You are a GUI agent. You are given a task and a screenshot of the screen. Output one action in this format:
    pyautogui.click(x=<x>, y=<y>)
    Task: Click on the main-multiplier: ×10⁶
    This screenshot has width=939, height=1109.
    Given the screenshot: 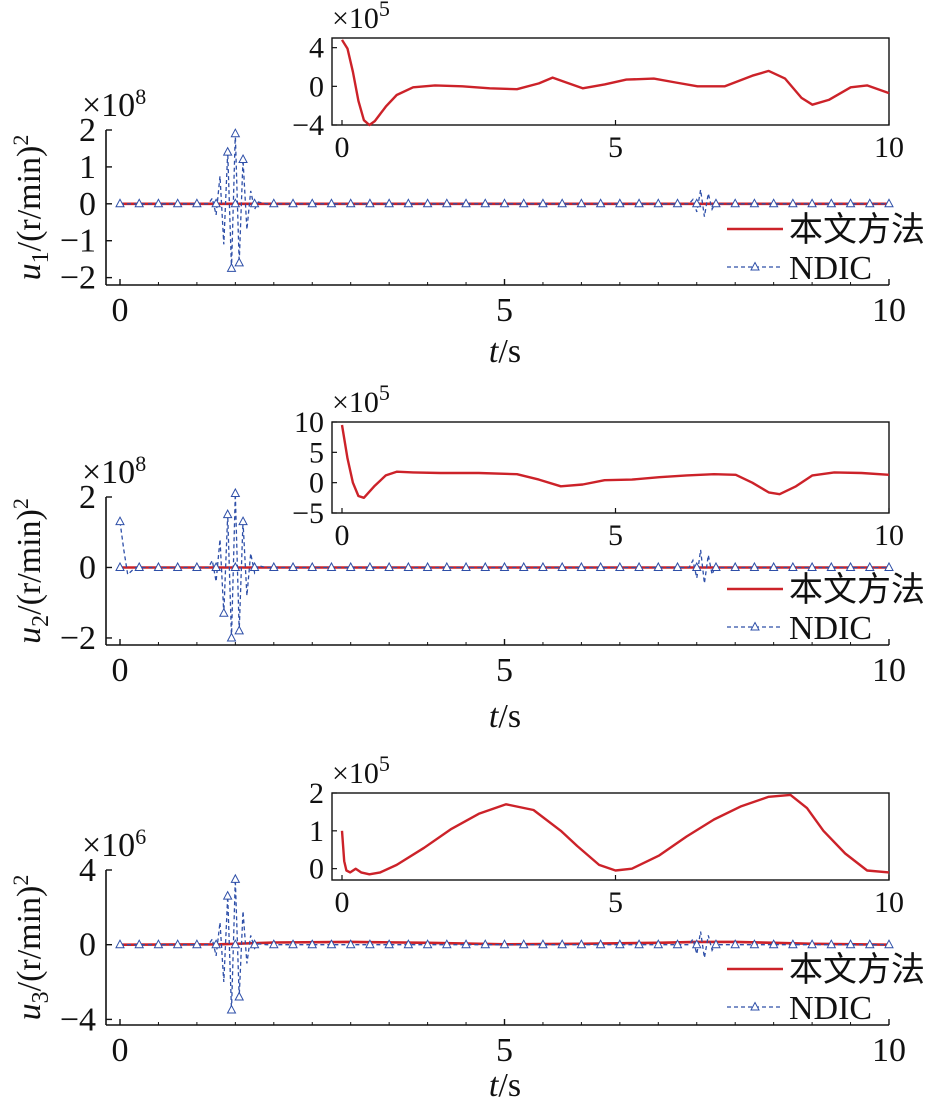 What is the action you would take?
    pyautogui.click(x=114, y=844)
    